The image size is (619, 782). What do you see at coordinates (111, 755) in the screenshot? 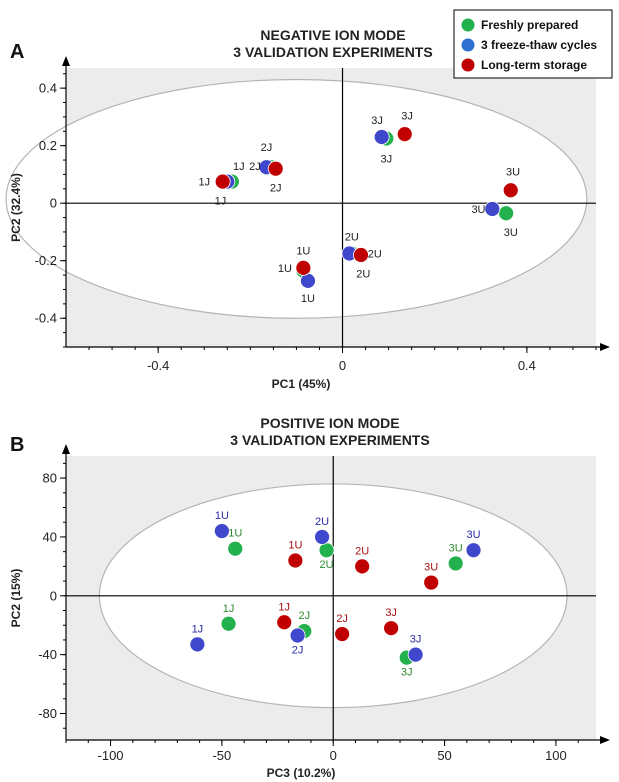
I see `chart-b-x-tick-label: -100` at bounding box center [111, 755].